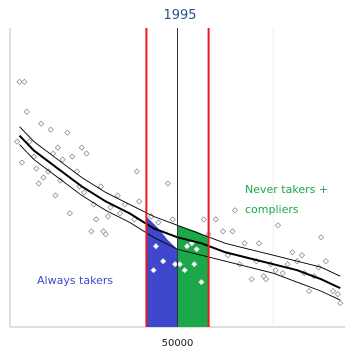  I want to click on never-takers-label-line: compliers, so click(272, 209).